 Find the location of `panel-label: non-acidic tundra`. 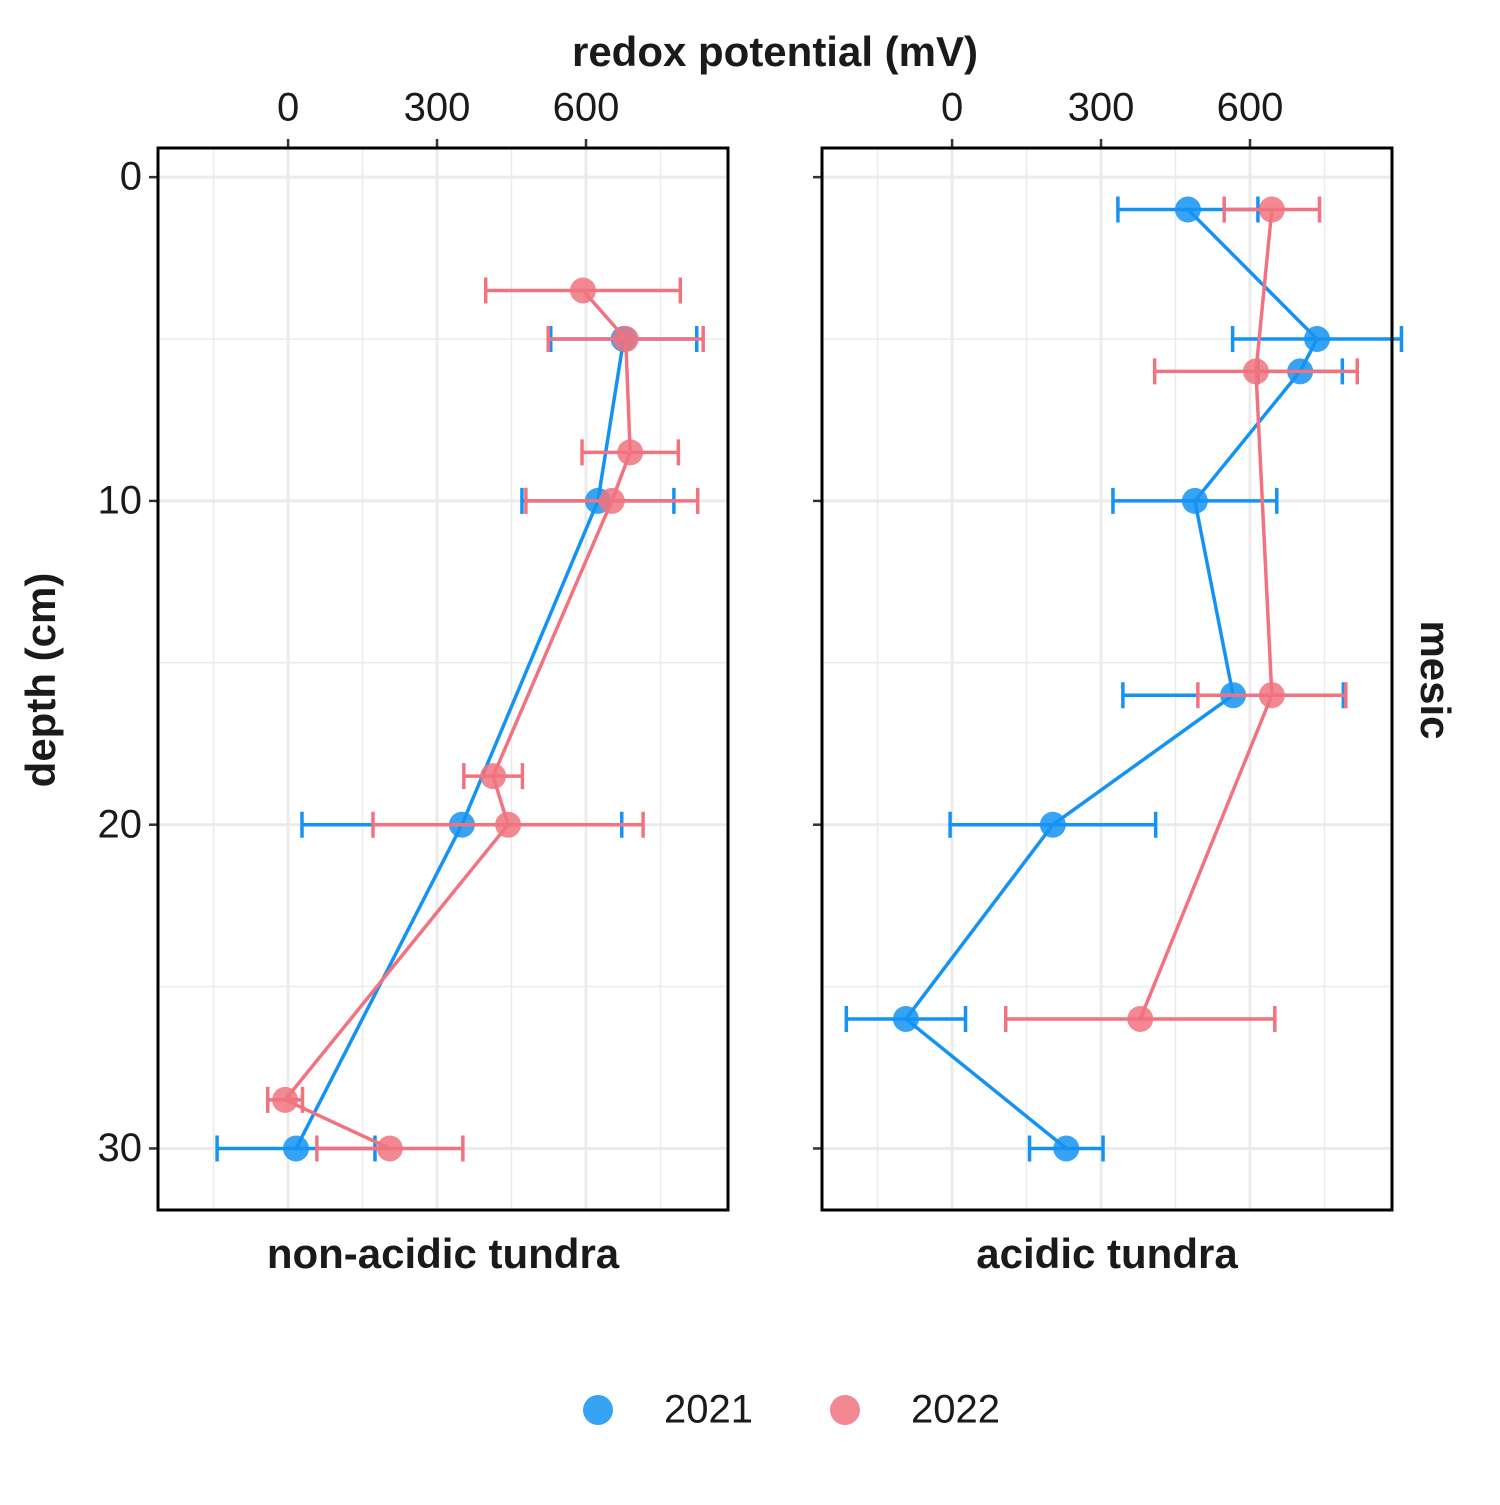

panel-label: non-acidic tundra is located at coordinates (443, 1253).